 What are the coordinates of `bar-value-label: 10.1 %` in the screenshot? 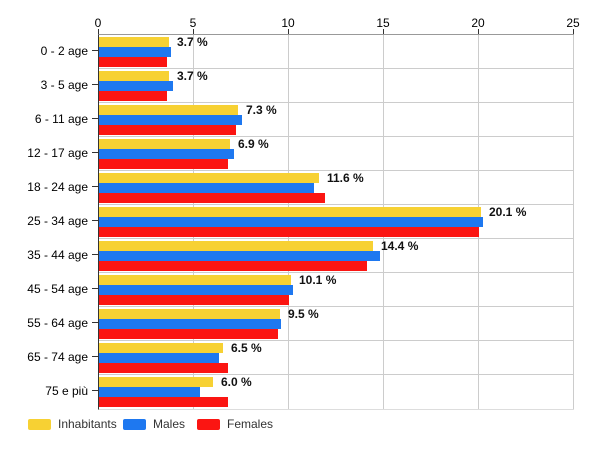 It's located at (318, 280).